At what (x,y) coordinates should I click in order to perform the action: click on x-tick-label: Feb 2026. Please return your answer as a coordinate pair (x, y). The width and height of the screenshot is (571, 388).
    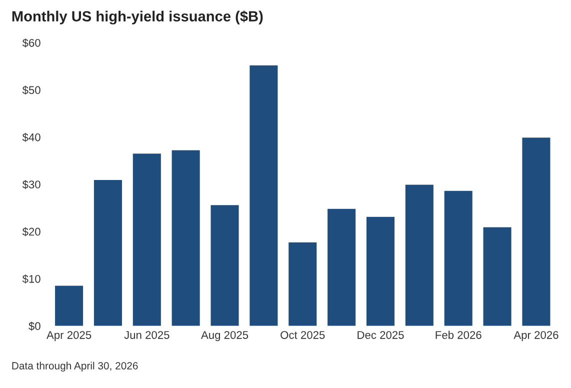
    Looking at the image, I should click on (459, 334).